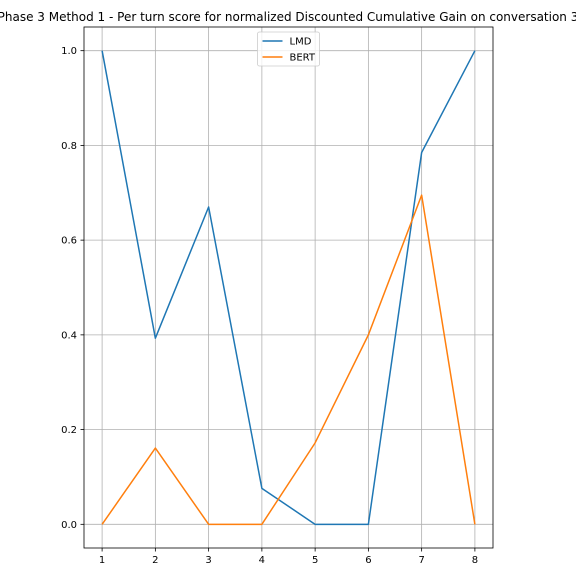 The width and height of the screenshot is (576, 576). I want to click on legend-label-bert: BERT, so click(303, 58).